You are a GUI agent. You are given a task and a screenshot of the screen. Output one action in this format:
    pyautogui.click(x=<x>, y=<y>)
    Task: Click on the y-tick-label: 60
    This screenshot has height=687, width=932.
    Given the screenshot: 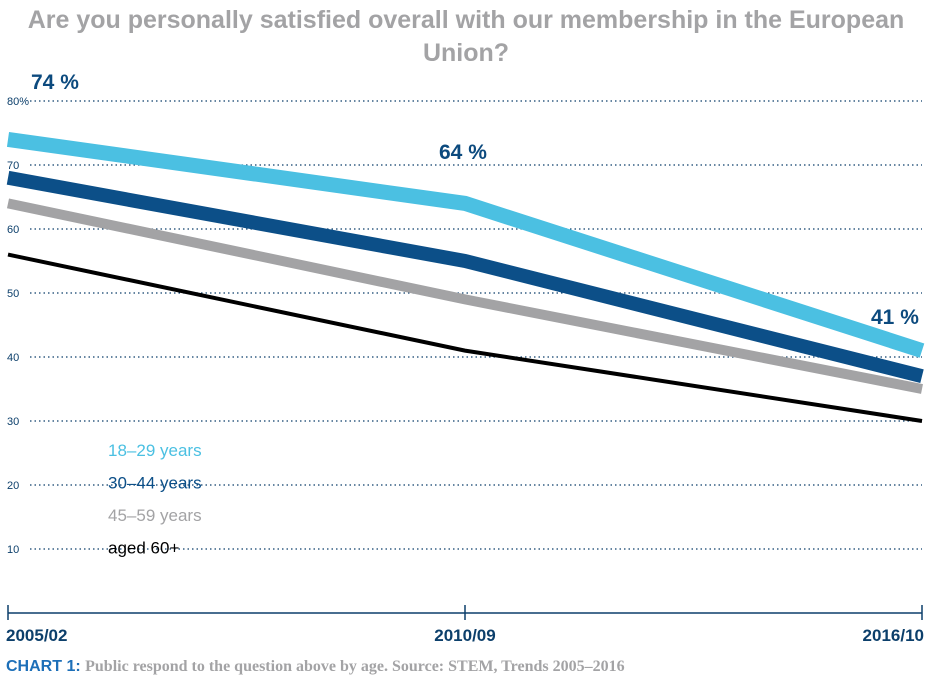 What is the action you would take?
    pyautogui.click(x=13, y=230)
    